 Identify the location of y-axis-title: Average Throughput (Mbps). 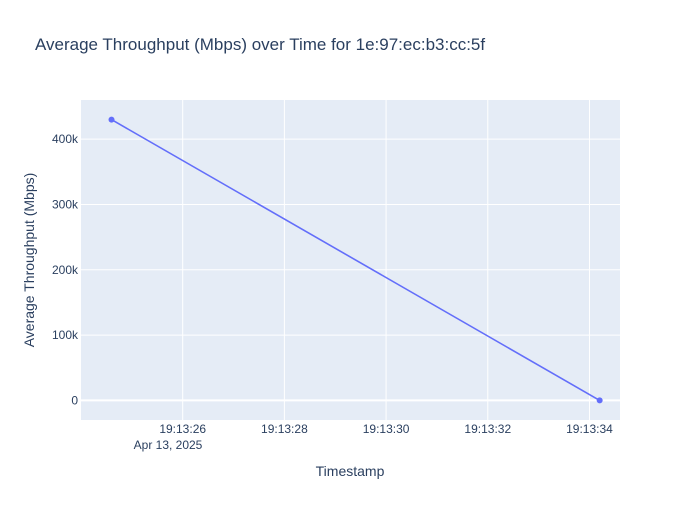
(29, 260).